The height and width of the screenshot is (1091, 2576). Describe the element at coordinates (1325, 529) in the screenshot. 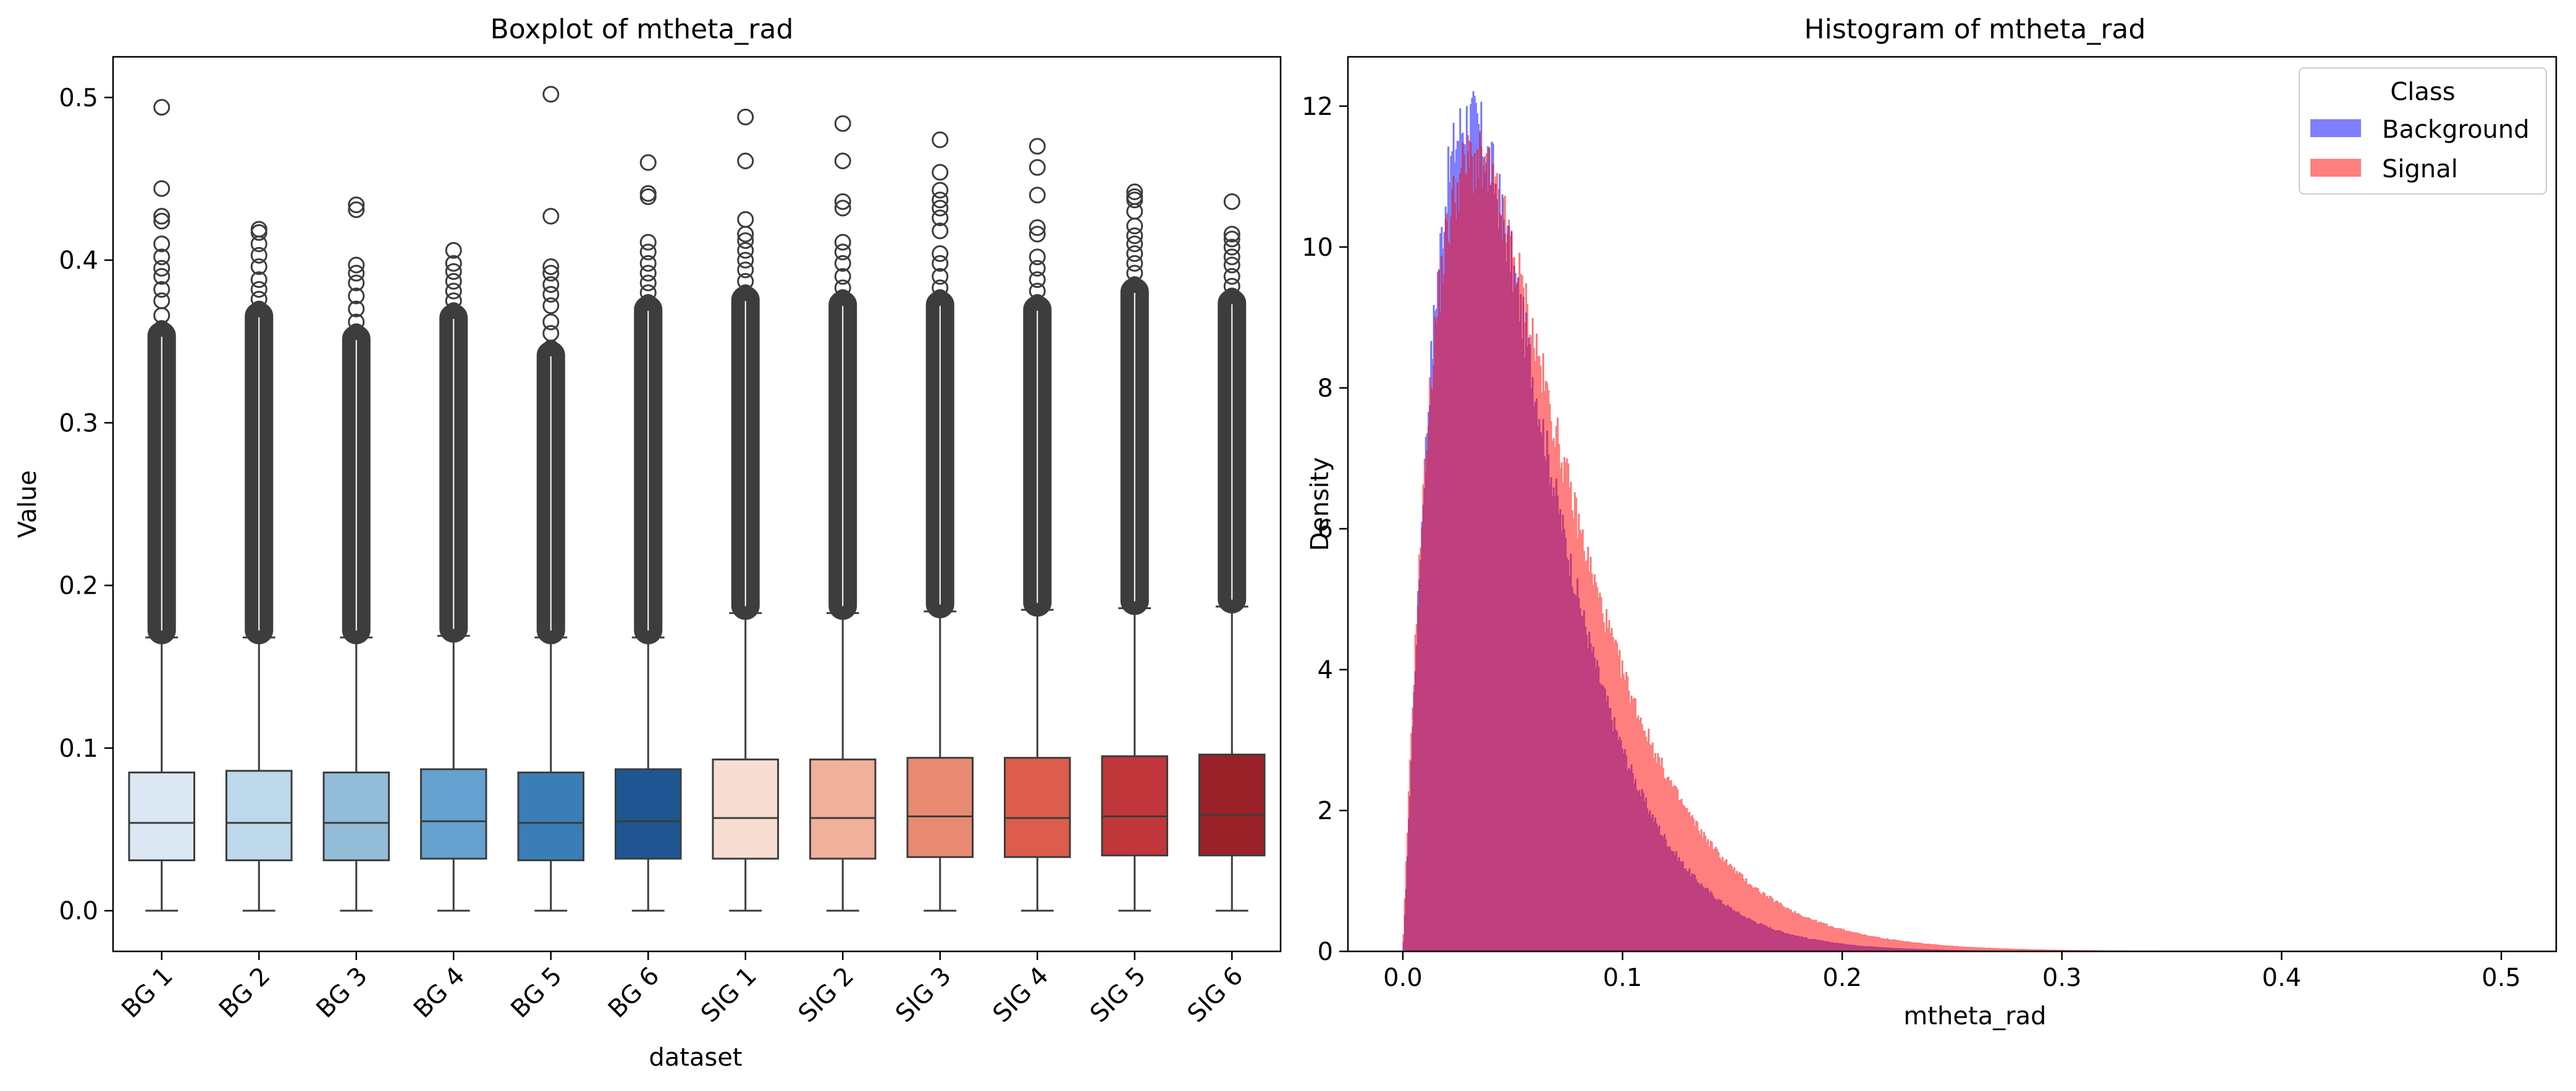

I see `y-tick-label: 6` at that location.